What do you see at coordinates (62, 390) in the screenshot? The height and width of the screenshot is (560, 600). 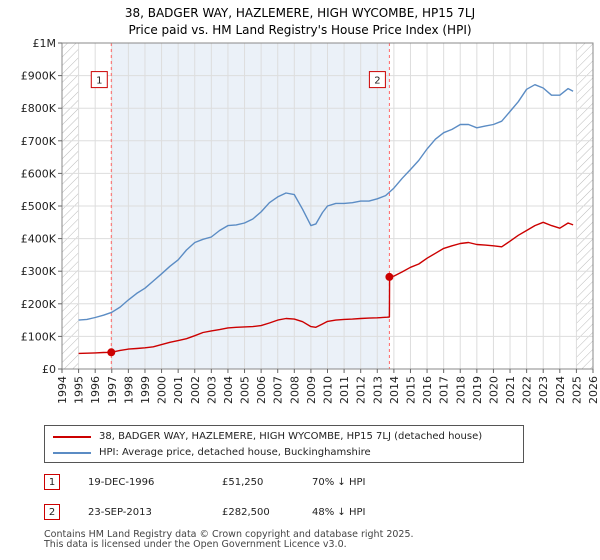 I see `x-tick-label: 1994` at bounding box center [62, 390].